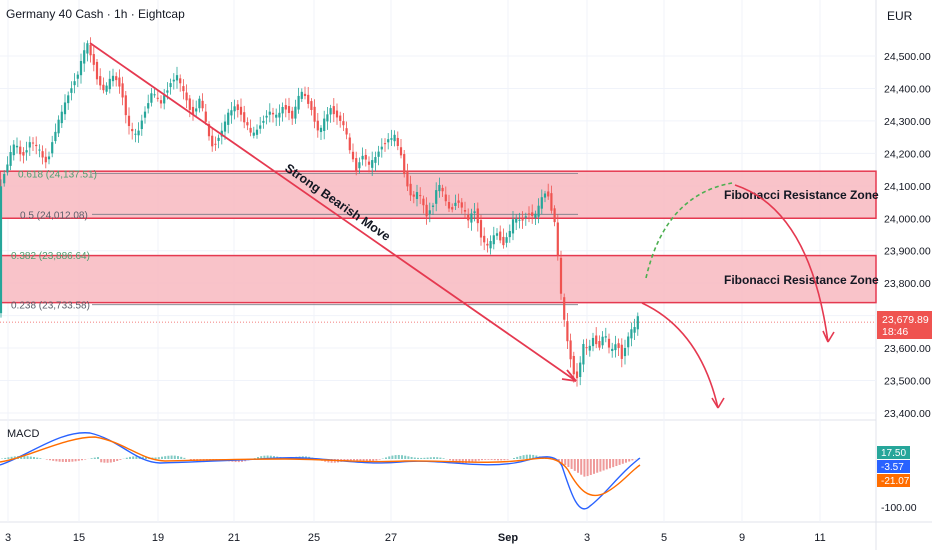 The width and height of the screenshot is (932, 555). I want to click on macd-line-badge-text: -3.57, so click(892, 467).